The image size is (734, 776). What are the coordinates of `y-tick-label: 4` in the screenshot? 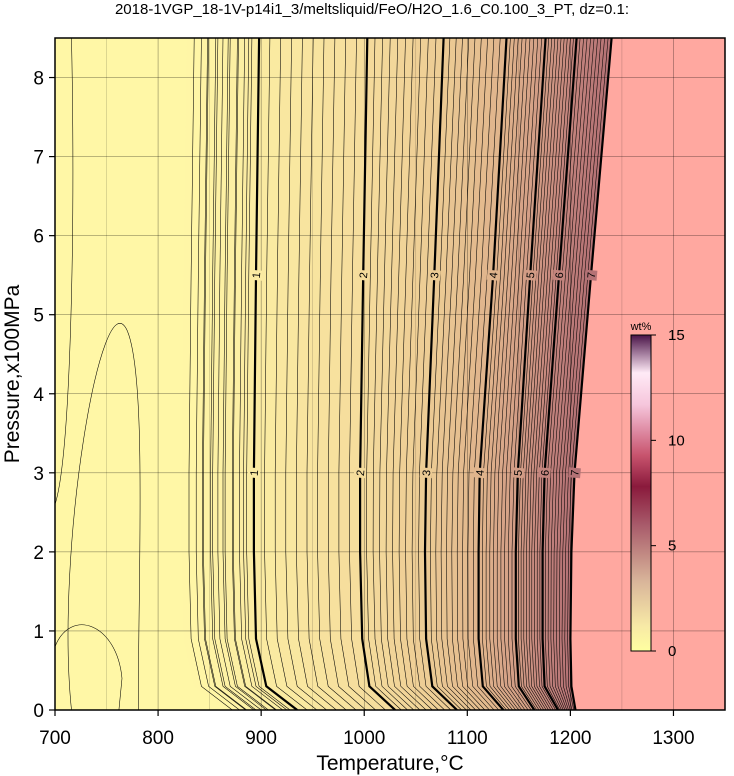 It's located at (38, 395).